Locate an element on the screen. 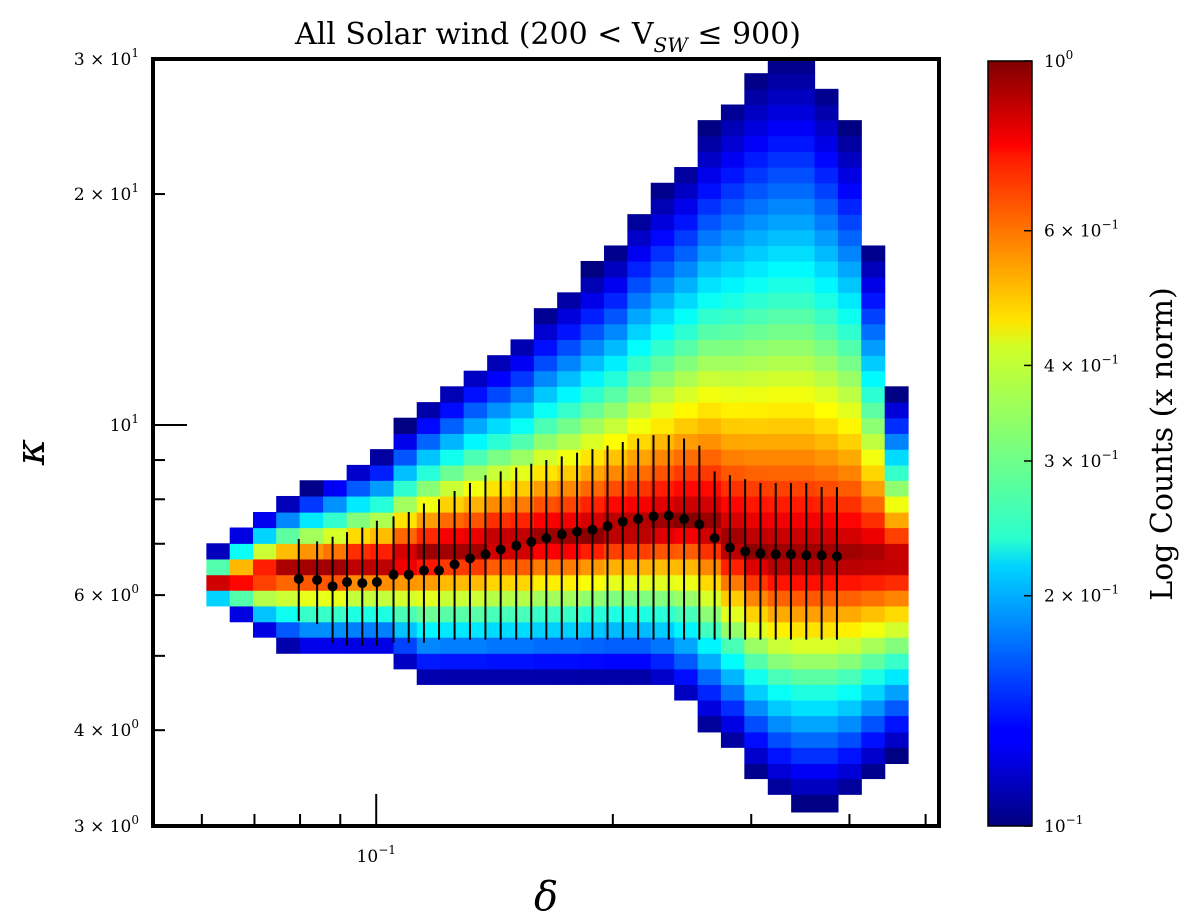  colorbar-label: Log Counts (x norm) is located at coordinates (1162, 443).